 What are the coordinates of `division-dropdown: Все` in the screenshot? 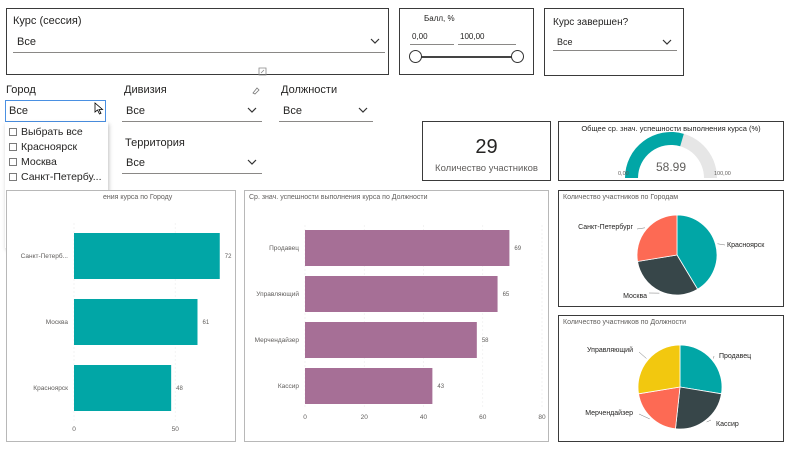 It's located at (192, 111).